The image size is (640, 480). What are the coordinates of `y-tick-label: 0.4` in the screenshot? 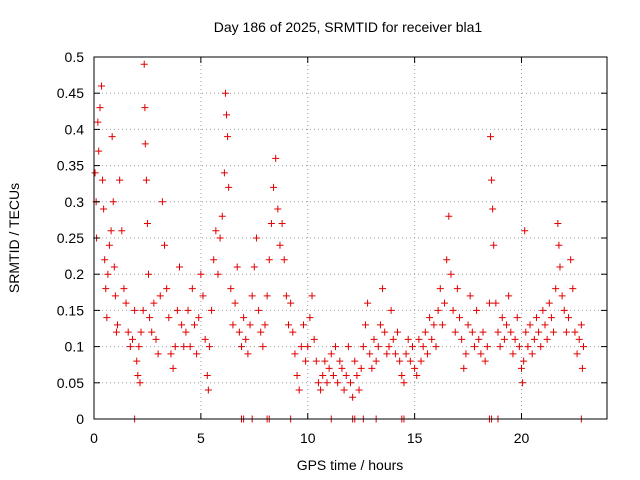 It's located at (75, 129).